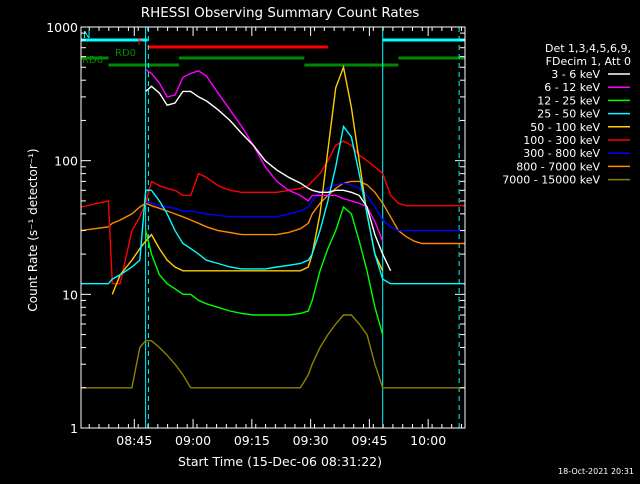  Describe the element at coordinates (33, 229) in the screenshot. I see `y-axis-label: Count Rate (s⁻¹ detector⁻¹)` at that location.